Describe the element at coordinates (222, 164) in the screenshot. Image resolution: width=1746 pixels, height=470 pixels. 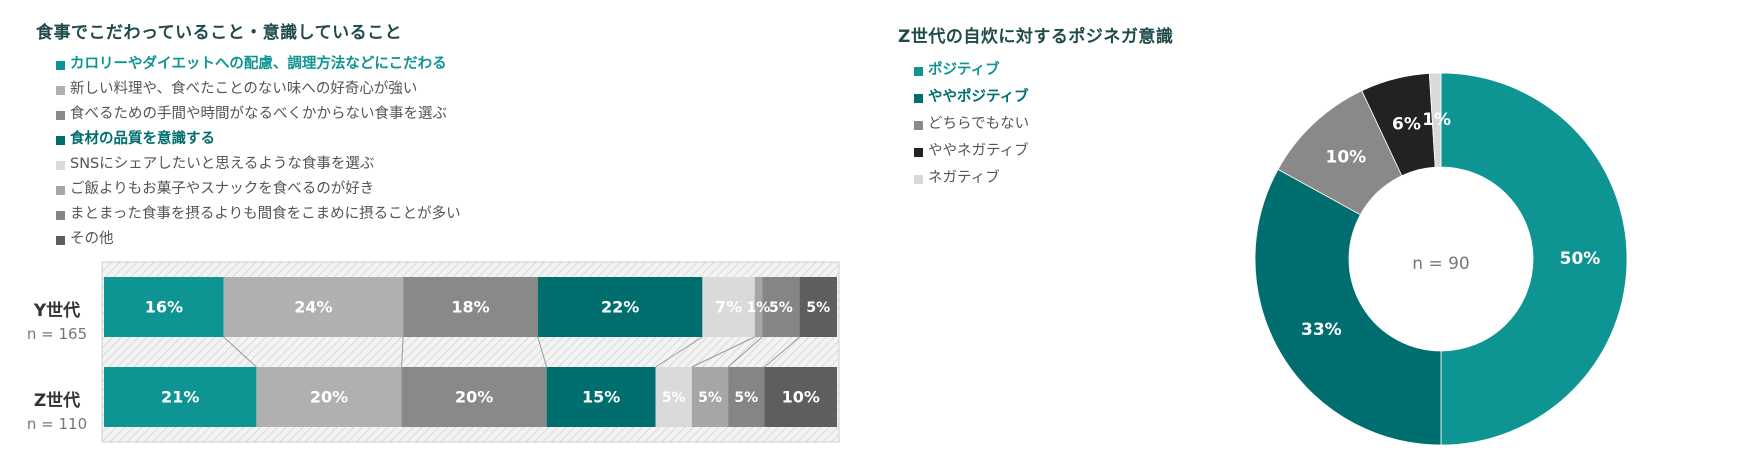
I see `legend-label: SNSにシェアしたいと思えるような食事を選ぶ` at that location.